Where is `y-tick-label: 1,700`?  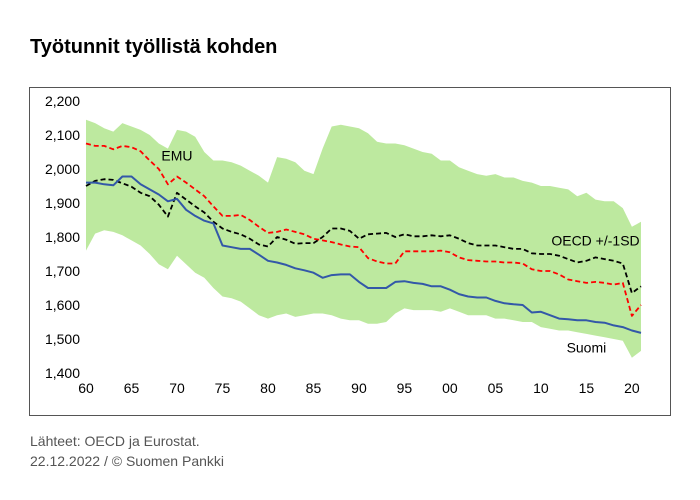
y-tick-label: 1,700 is located at coordinates (62, 271).